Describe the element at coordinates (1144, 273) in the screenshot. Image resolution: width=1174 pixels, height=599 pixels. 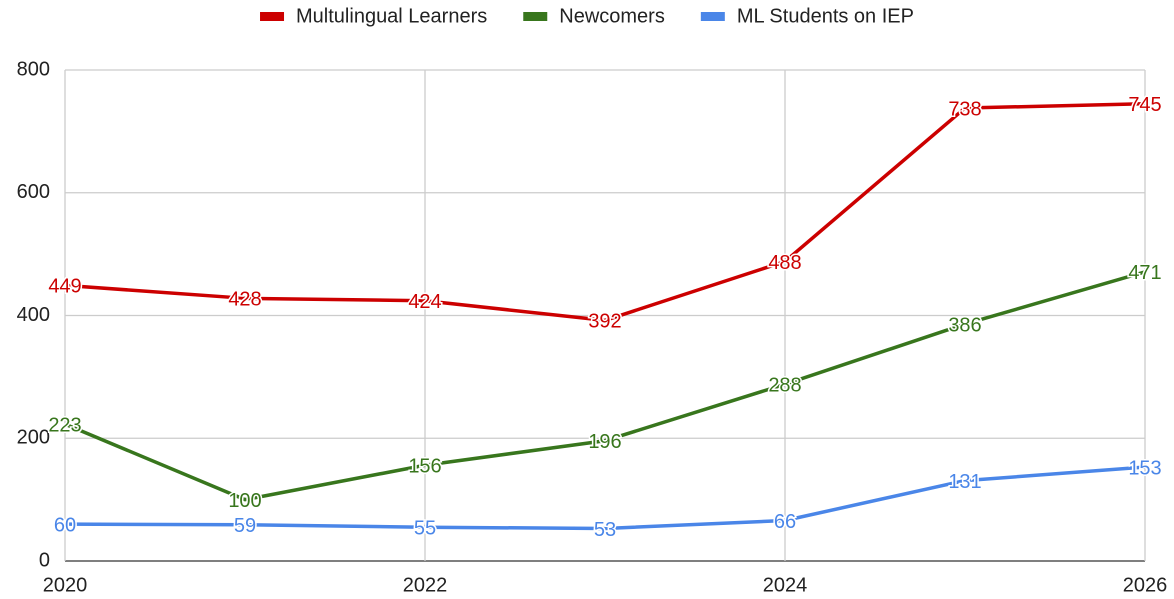
I see `data-label: 471` at that location.